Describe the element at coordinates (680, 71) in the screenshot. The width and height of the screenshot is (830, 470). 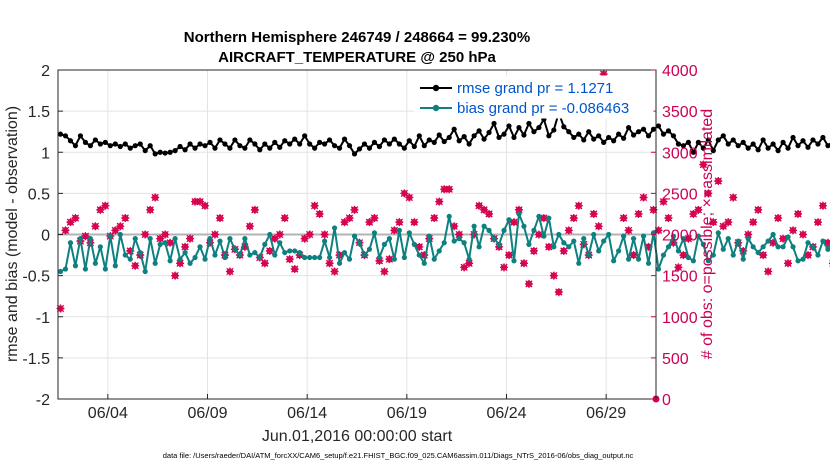
I see `y2-tick-label: 4000` at that location.